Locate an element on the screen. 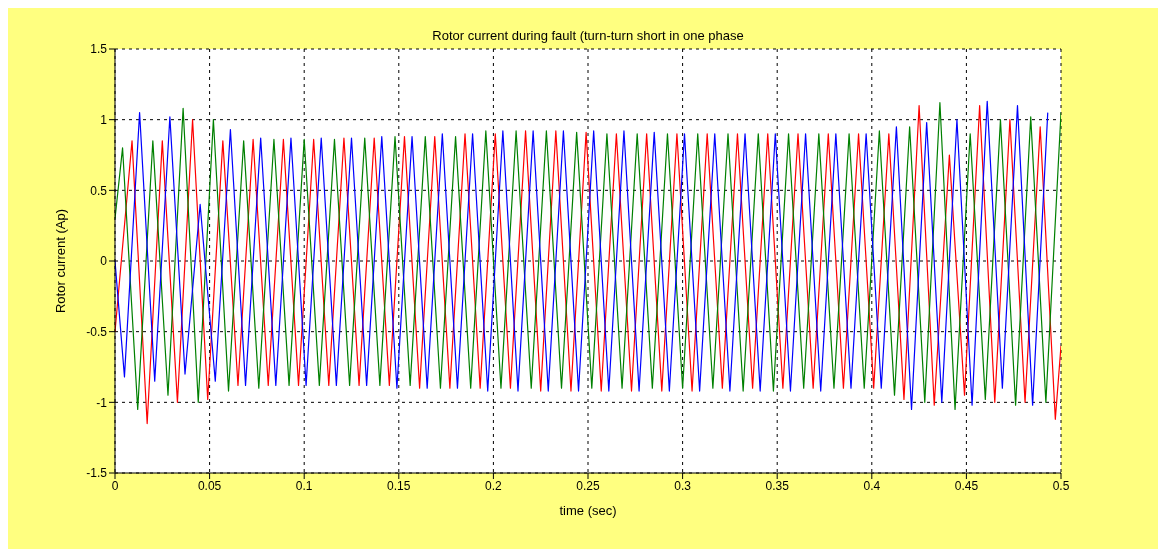  x-tick-label: 0 is located at coordinates (115, 485).